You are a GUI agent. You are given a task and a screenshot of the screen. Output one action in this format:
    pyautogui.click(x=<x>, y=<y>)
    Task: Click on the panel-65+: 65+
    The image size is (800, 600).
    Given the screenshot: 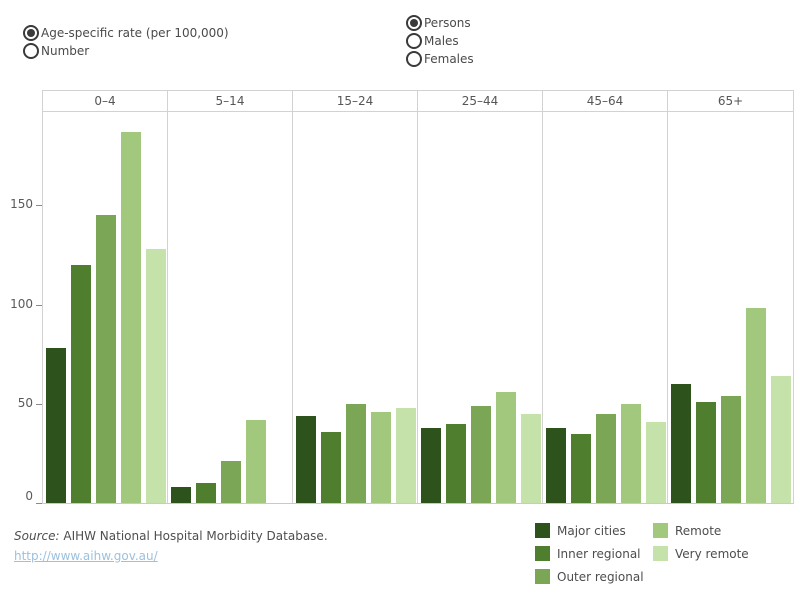 What is the action you would take?
    pyautogui.click(x=730, y=297)
    